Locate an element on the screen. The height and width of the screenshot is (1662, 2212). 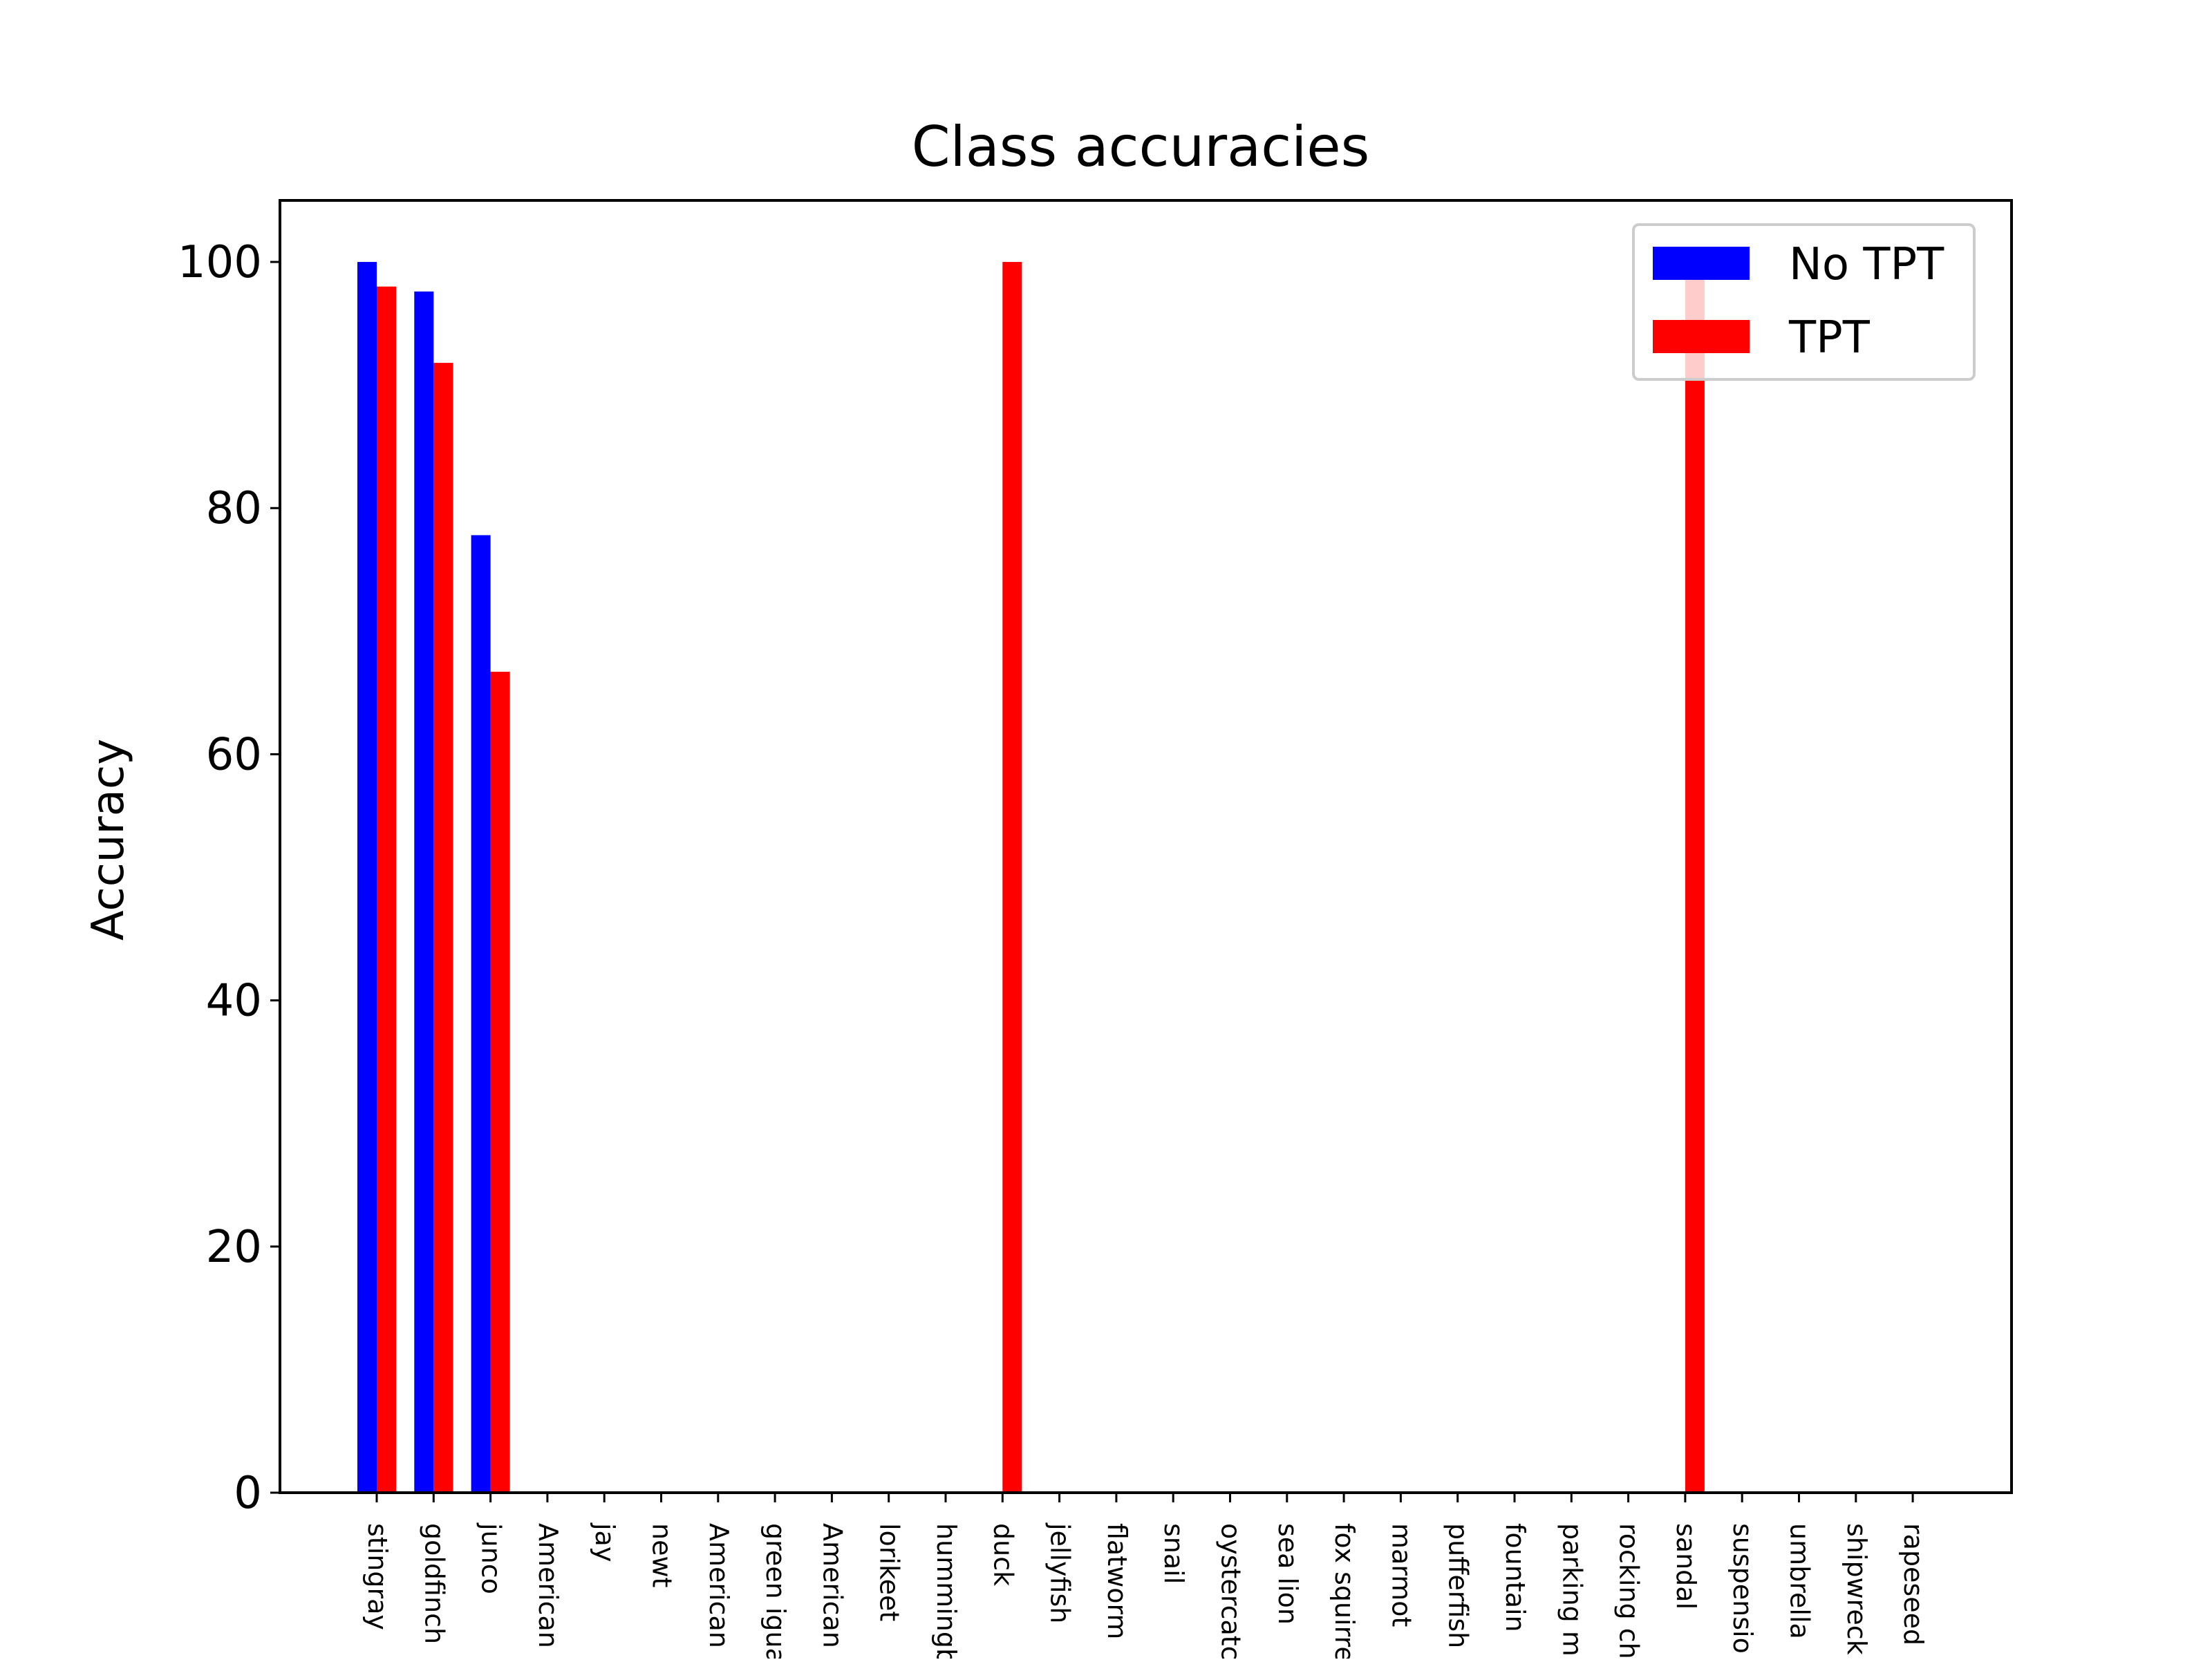
x-tick-label: lorikeet is located at coordinates (889, 1572).